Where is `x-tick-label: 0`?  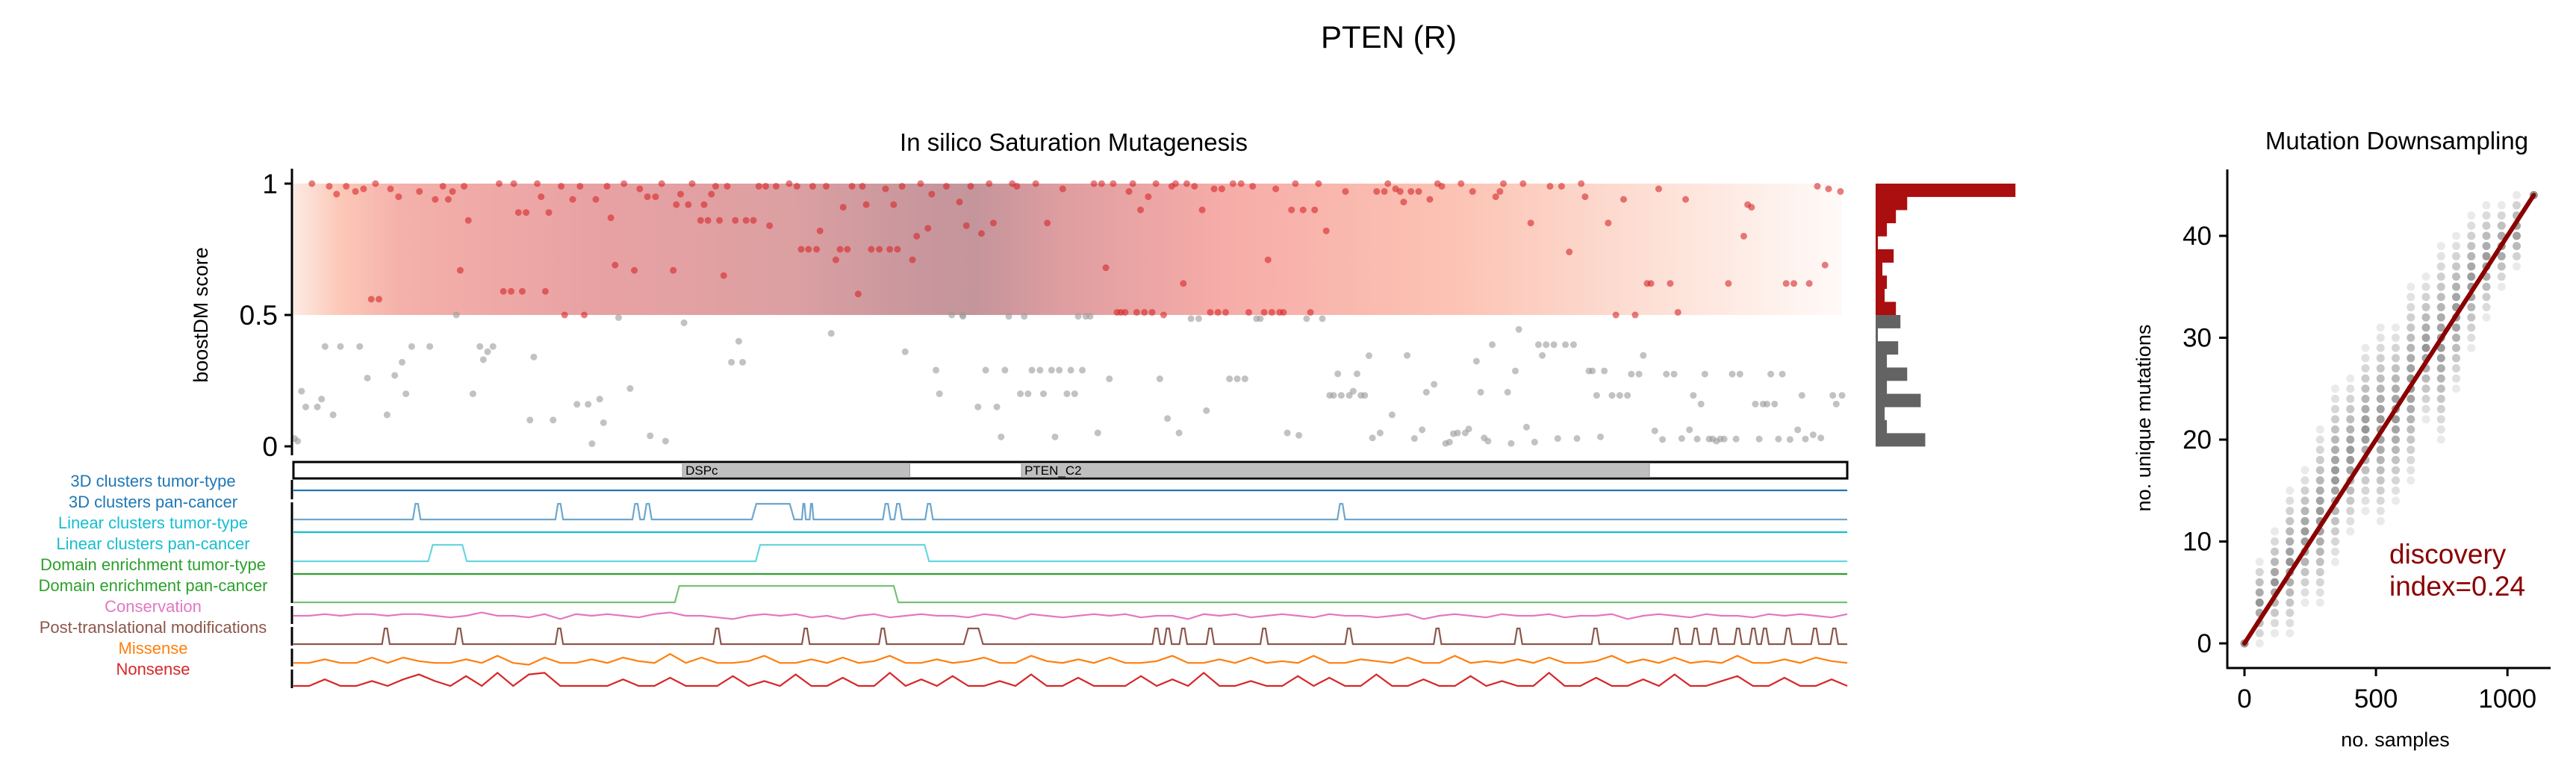
x-tick-label: 0 is located at coordinates (2244, 699).